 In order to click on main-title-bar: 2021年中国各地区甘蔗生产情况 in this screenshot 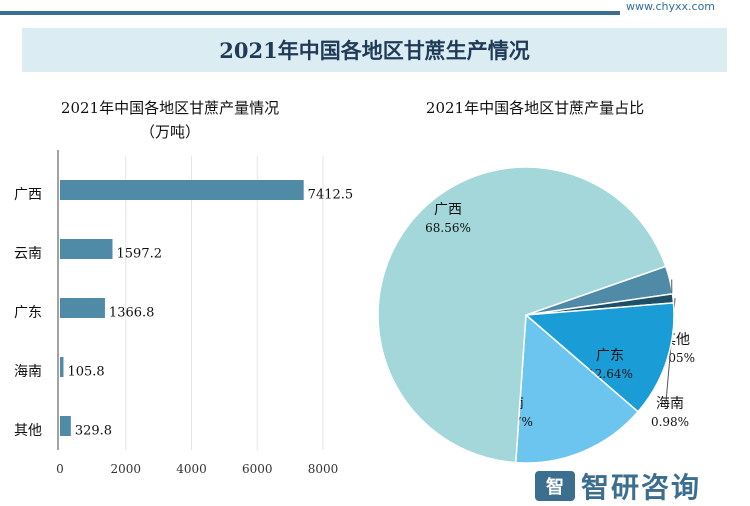, I will do `click(374, 50)`.